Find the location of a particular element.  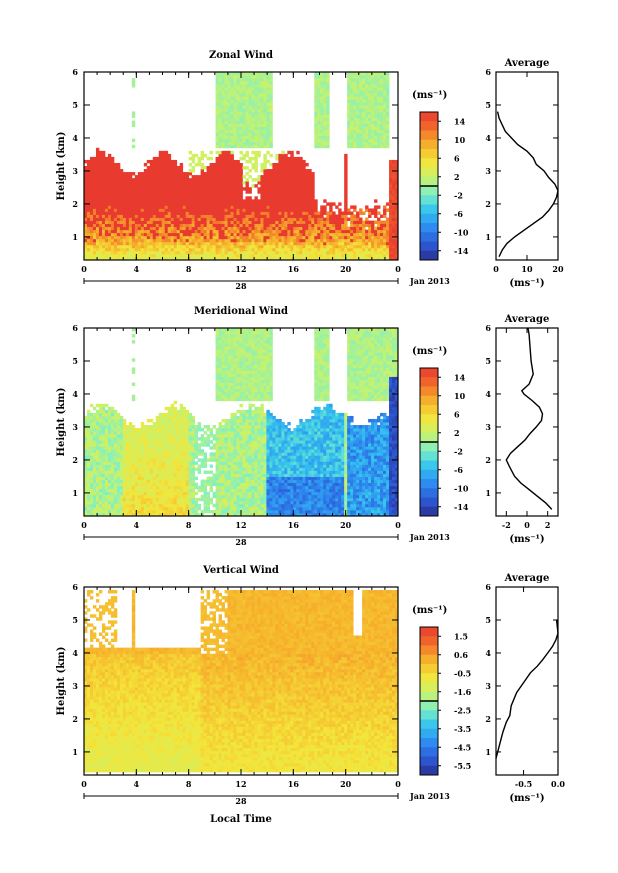

panel-title: Meridional Wind is located at coordinates (241, 311).